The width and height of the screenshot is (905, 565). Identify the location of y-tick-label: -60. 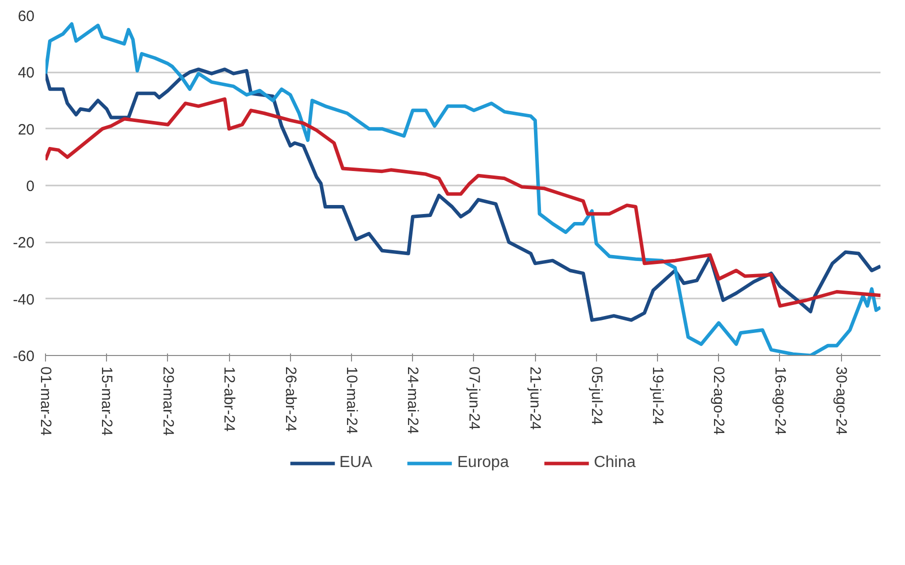
(23, 356).